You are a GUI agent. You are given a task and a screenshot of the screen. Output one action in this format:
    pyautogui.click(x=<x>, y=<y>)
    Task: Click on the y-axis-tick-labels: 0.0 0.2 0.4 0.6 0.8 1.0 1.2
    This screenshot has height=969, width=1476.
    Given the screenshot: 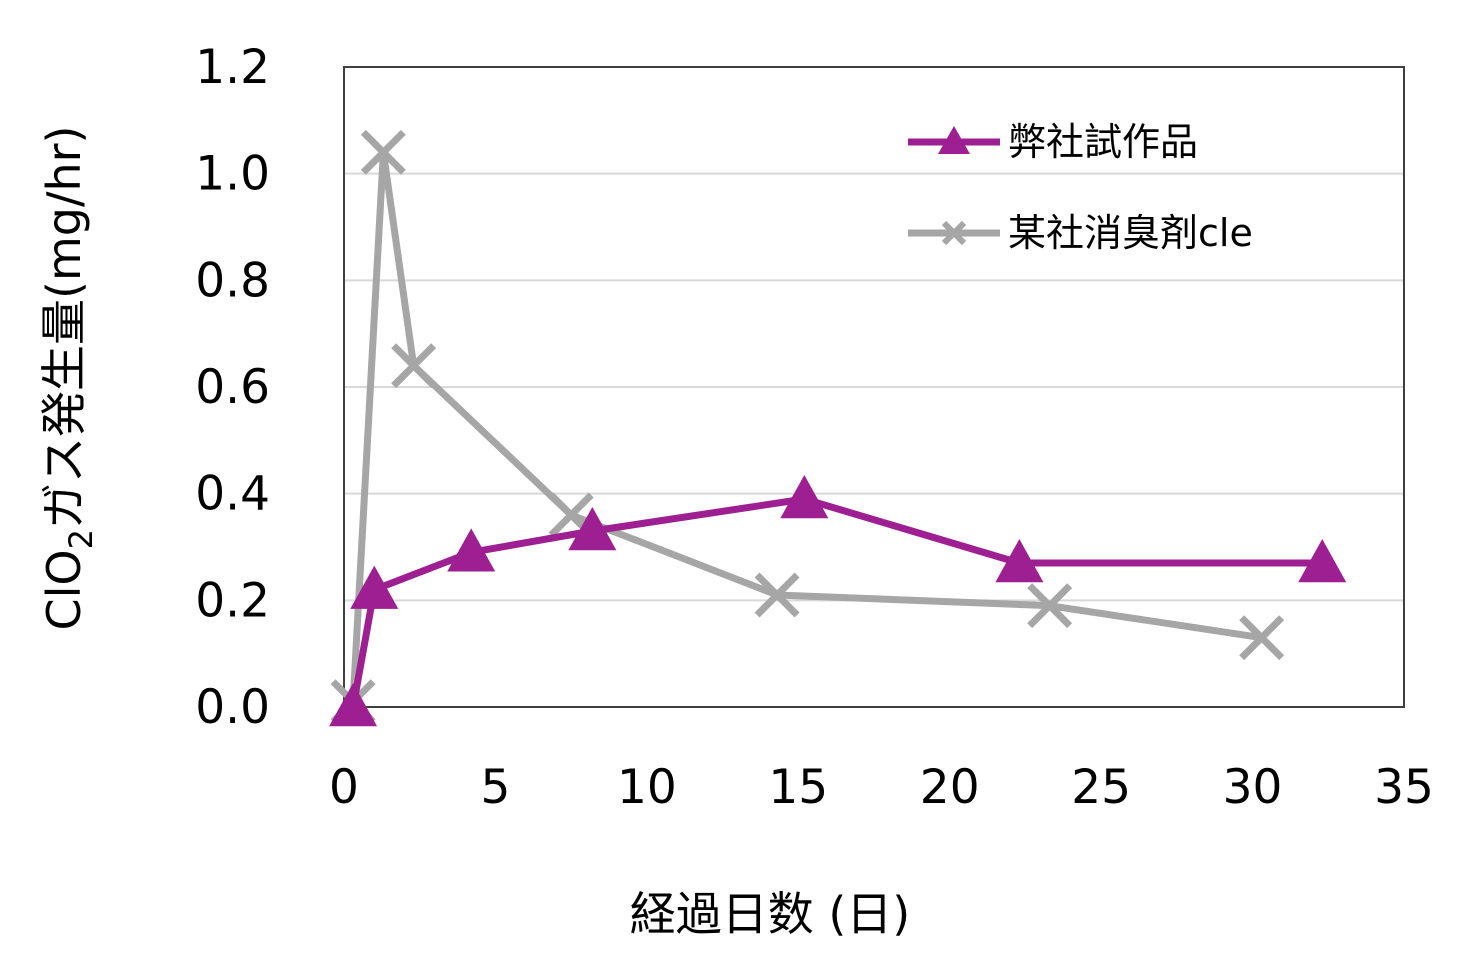 What is the action you would take?
    pyautogui.click(x=232, y=387)
    